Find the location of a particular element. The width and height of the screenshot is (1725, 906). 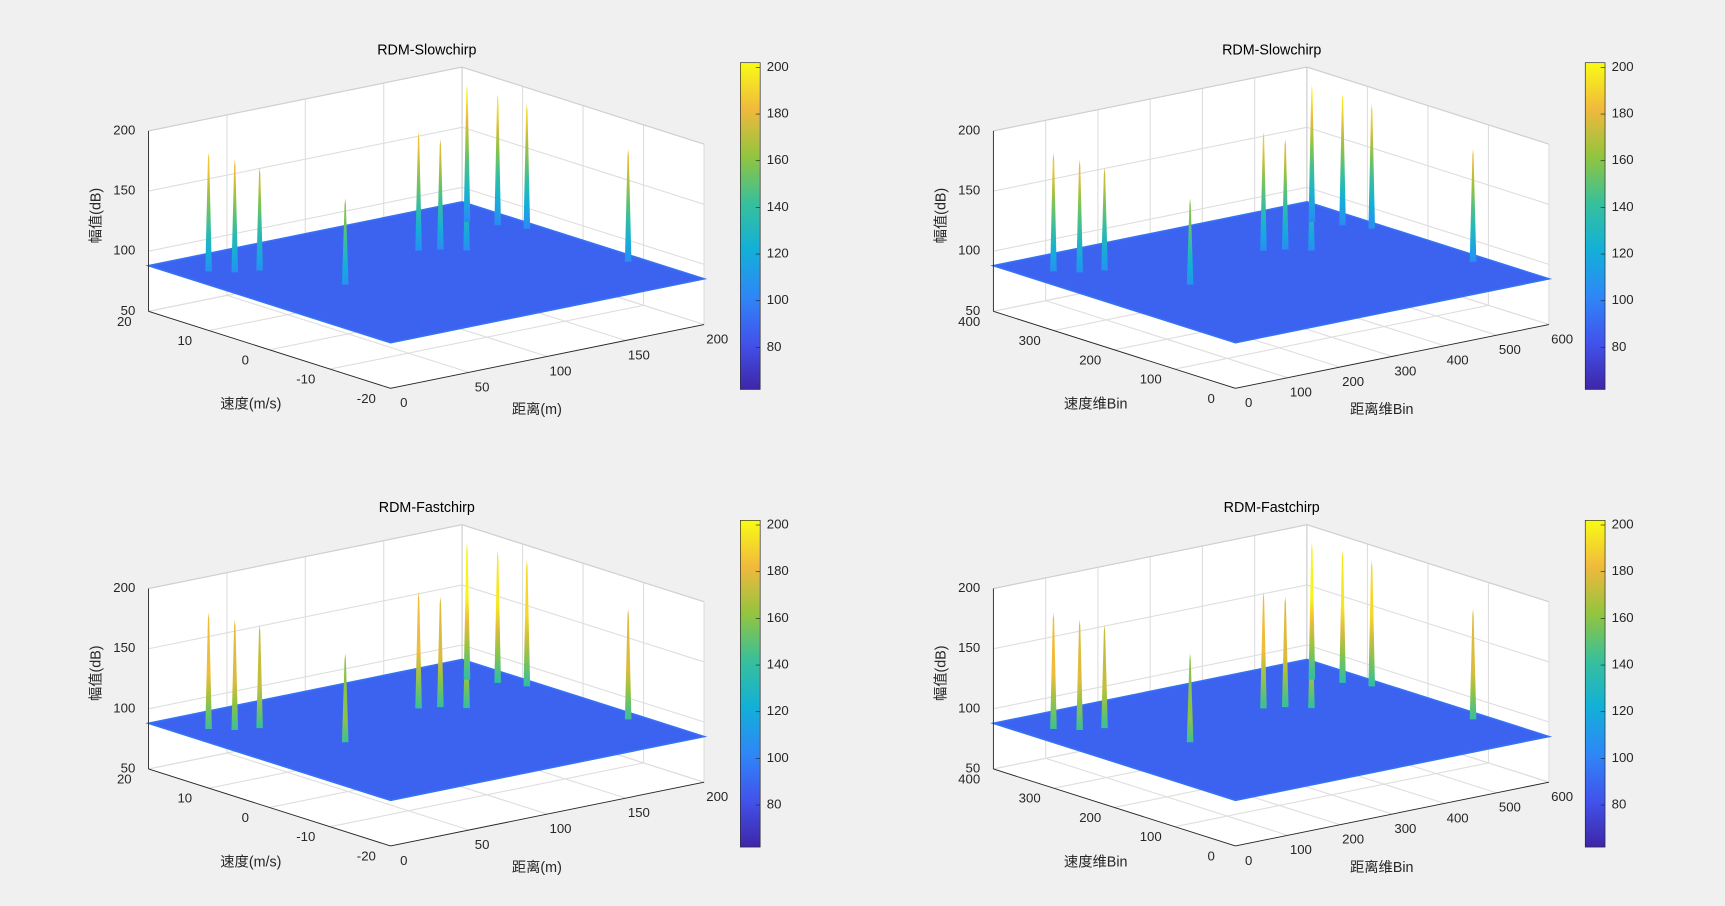

y-tick-label: 100 is located at coordinates (1151, 379).